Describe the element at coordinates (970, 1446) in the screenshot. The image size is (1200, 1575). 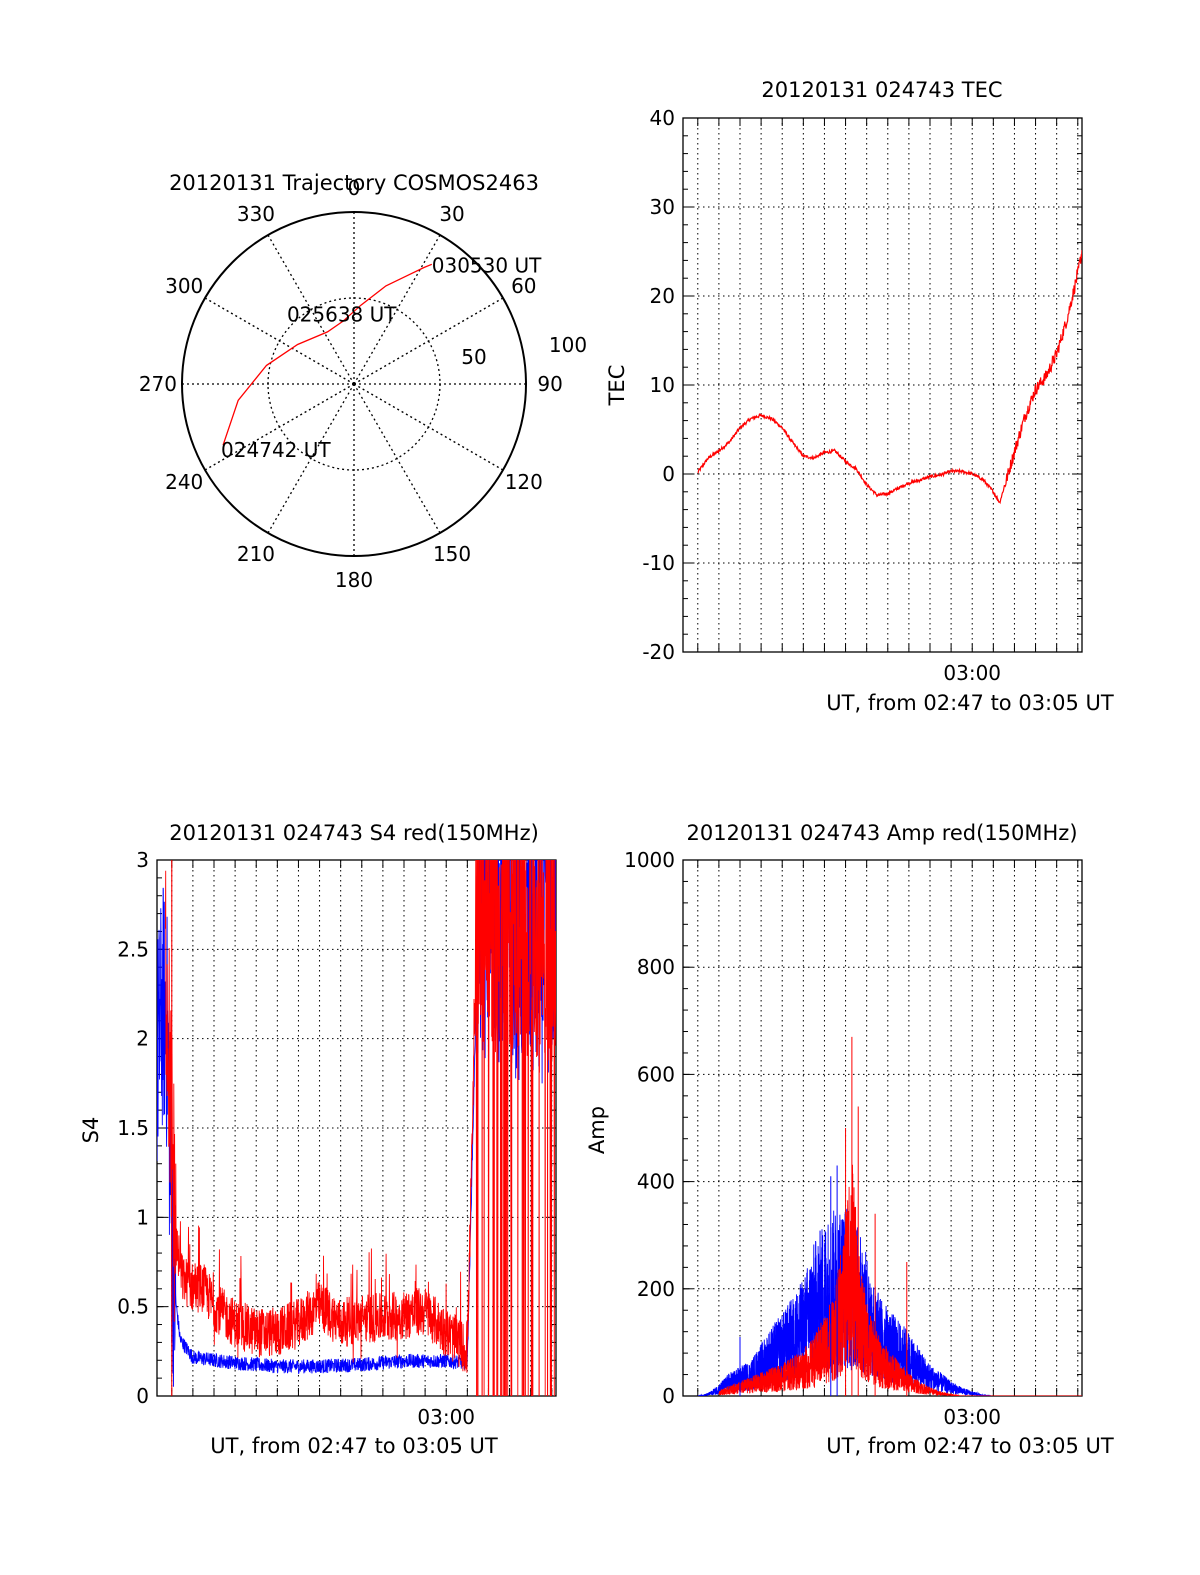
I see `amp-x-axis-label: UT, from 02:47 to 03:05 UT` at that location.